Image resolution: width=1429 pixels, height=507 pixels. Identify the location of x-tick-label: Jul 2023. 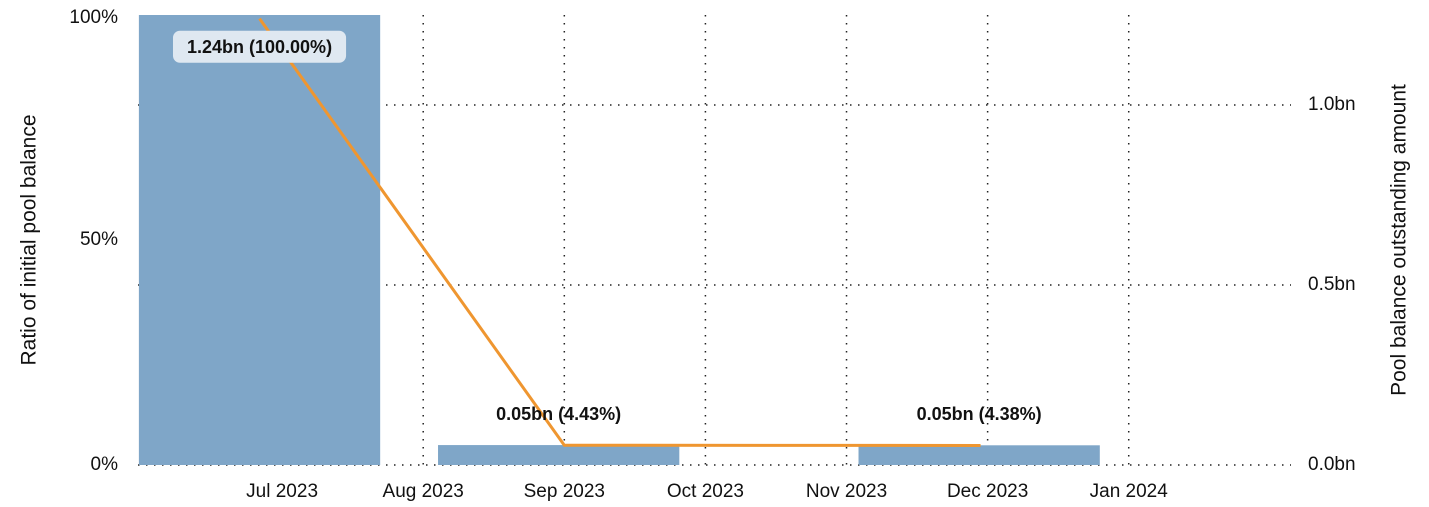
(282, 491).